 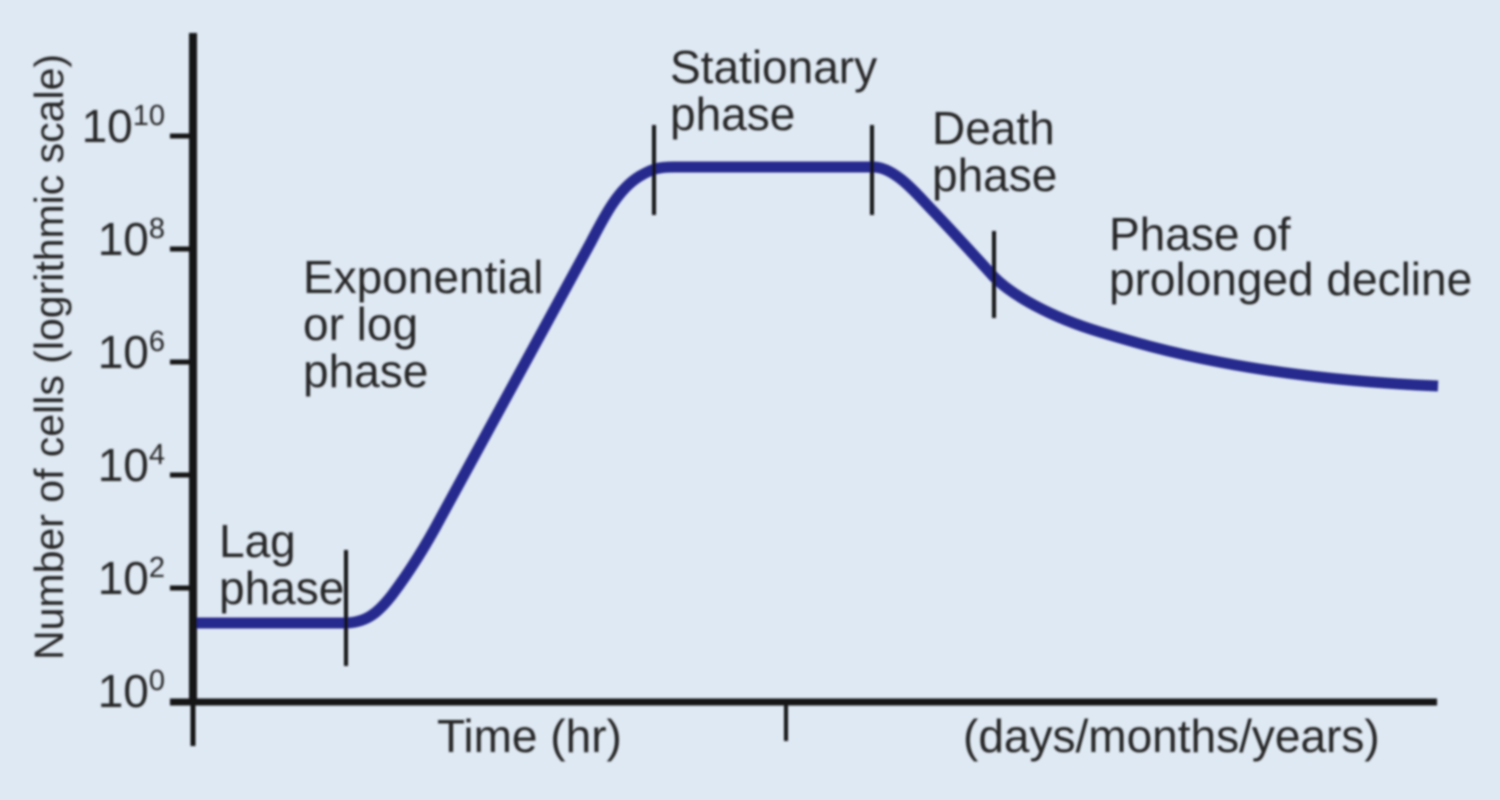 What do you see at coordinates (49, 357) in the screenshot?
I see `svg-text:Number of cells (logrithmic sc: Number of cells (logrithmic scale)` at bounding box center [49, 357].